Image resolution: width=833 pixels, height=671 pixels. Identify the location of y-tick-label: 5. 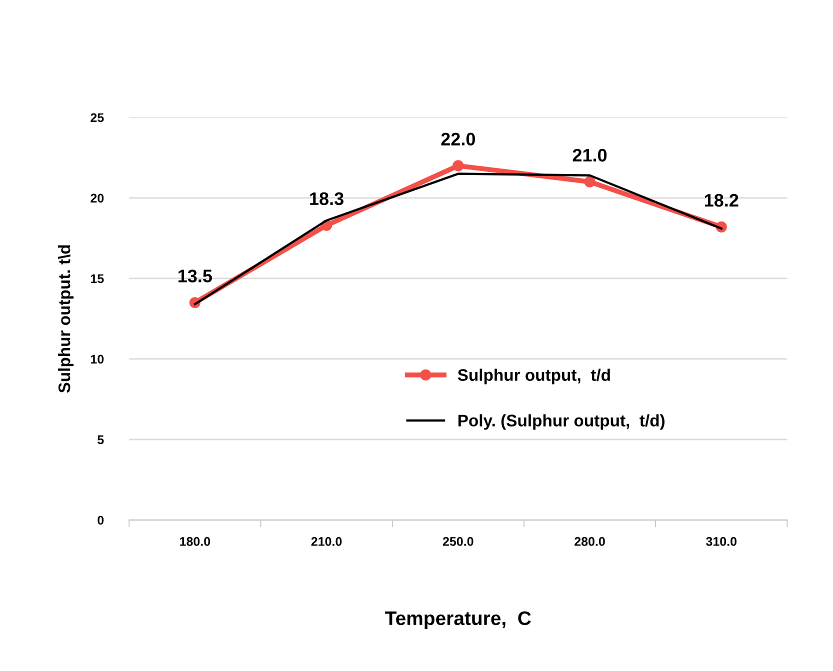
(101, 439).